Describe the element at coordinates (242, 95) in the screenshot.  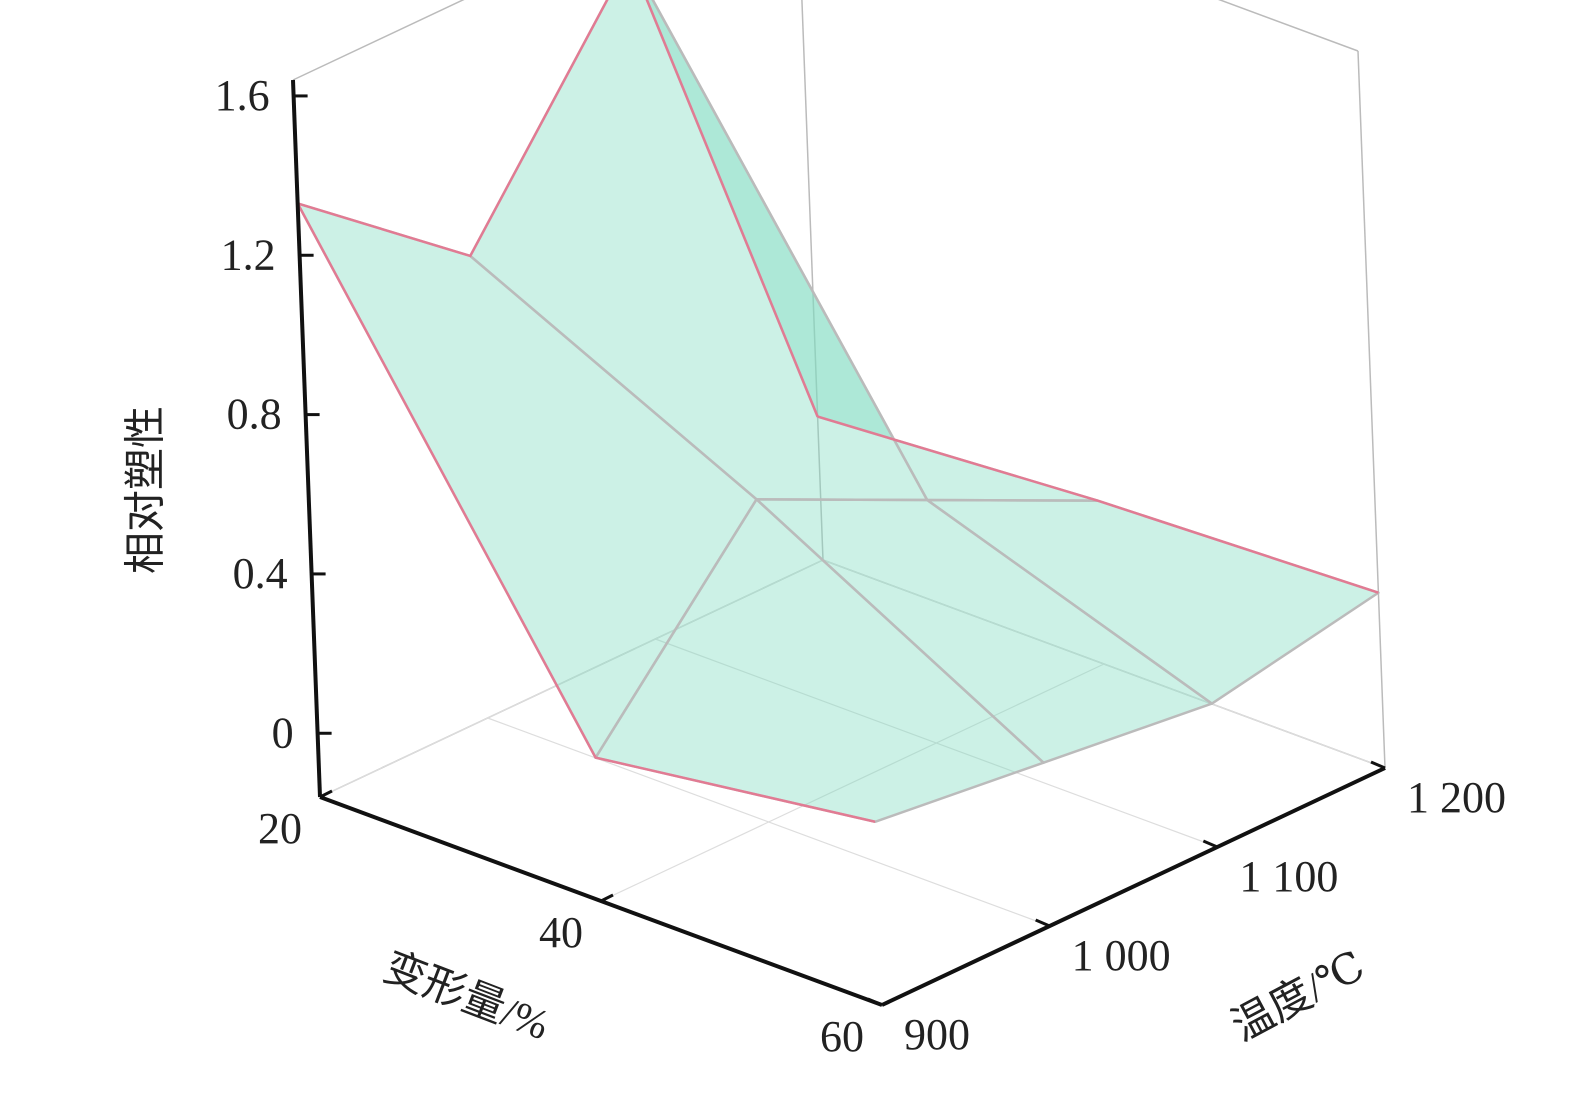
I see `z-tick-label: 1.6` at that location.